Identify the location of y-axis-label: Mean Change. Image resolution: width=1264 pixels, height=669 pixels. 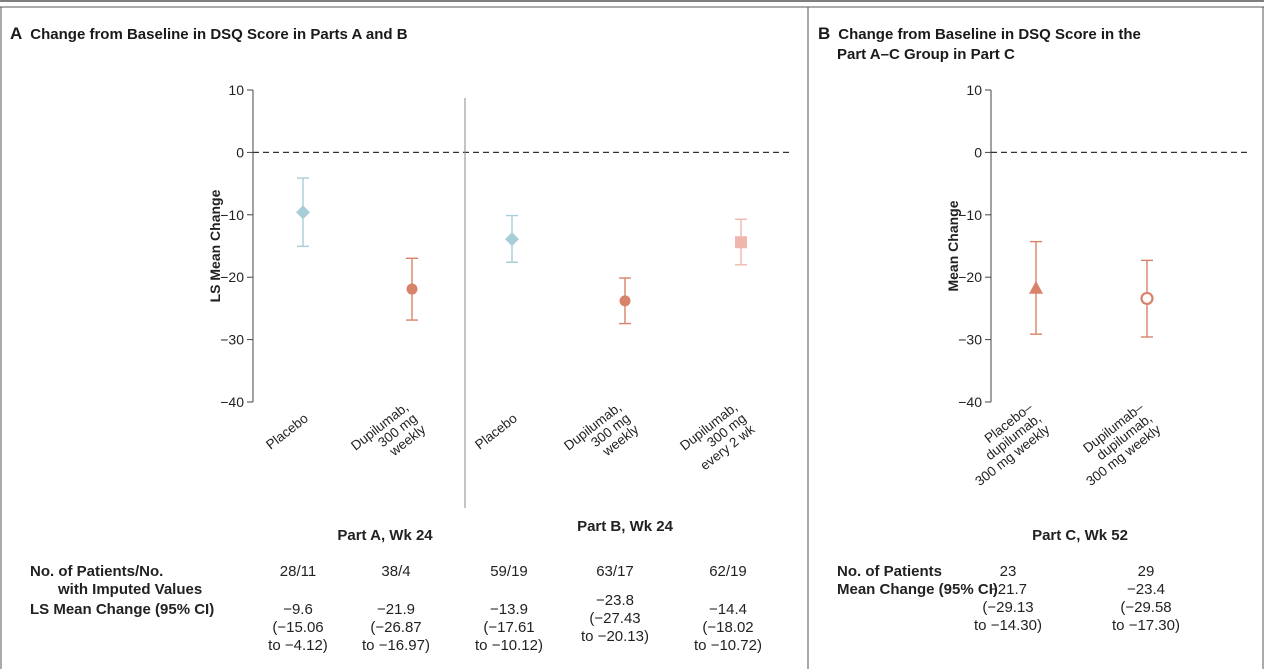
(953, 245).